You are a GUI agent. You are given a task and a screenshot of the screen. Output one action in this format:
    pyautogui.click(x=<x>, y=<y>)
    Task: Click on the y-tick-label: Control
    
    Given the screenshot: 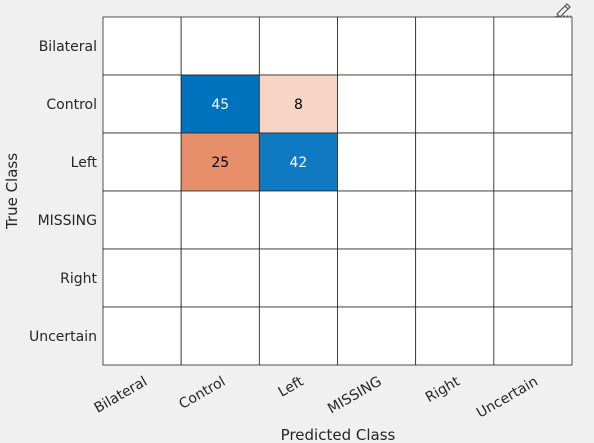 What is the action you would take?
    pyautogui.click(x=71, y=105)
    